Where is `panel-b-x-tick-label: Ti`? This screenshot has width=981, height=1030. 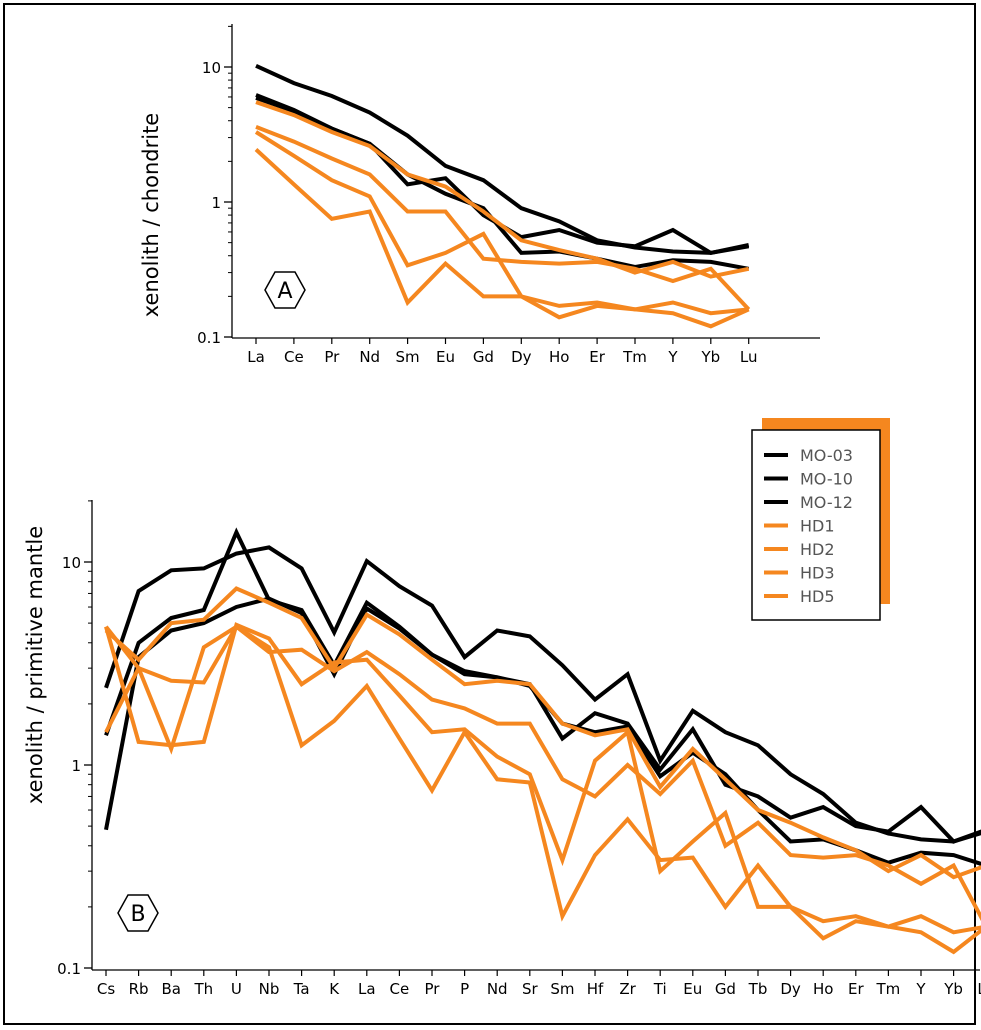 panel-b-x-tick-label: Ti is located at coordinates (660, 989).